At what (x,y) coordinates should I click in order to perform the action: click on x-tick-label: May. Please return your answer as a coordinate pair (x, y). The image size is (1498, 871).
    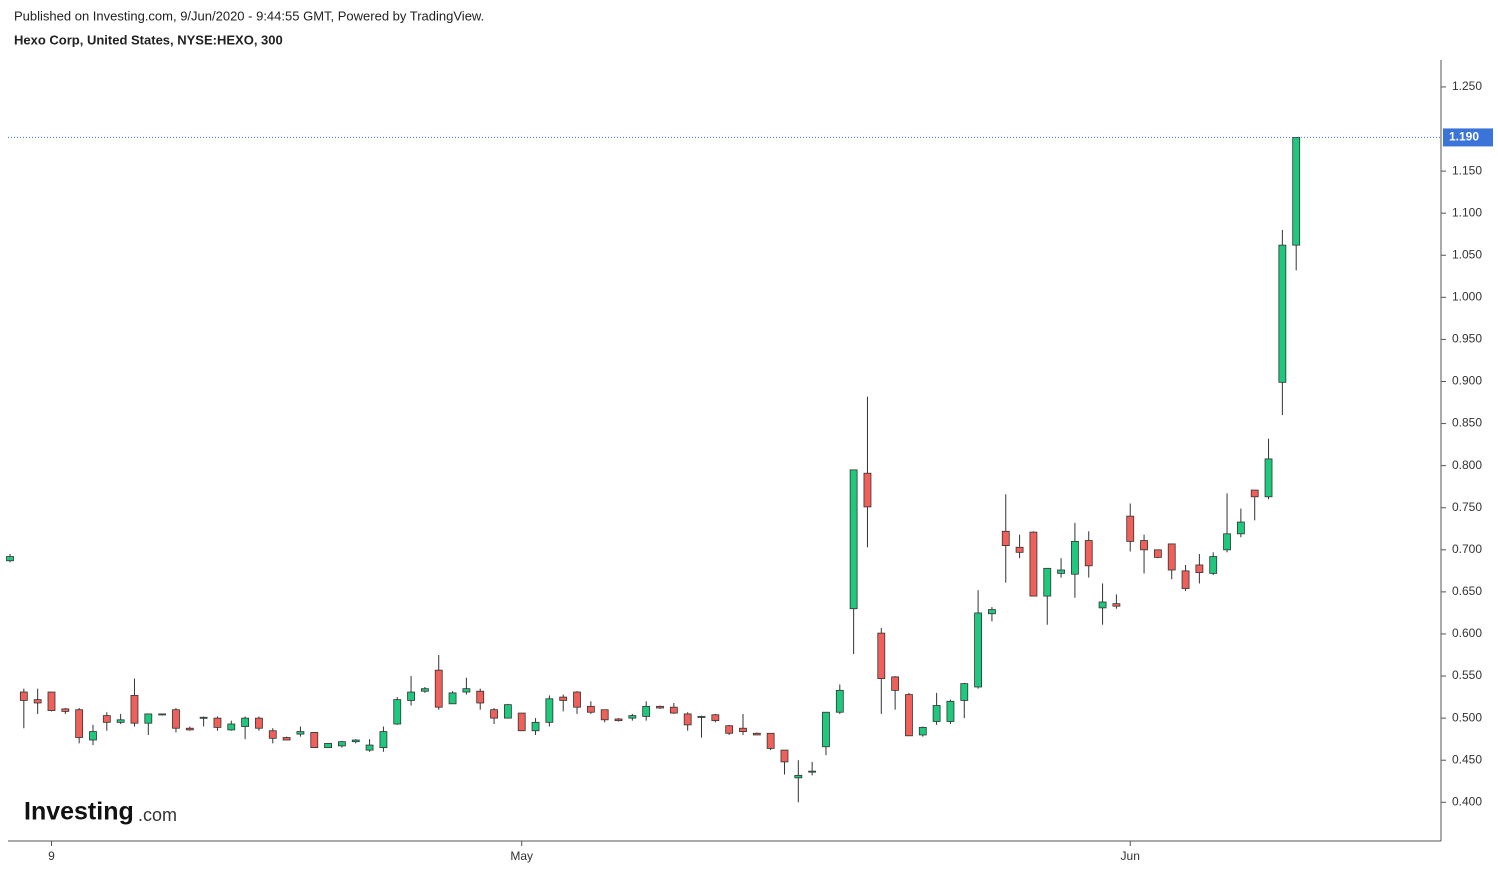
    Looking at the image, I should click on (521, 856).